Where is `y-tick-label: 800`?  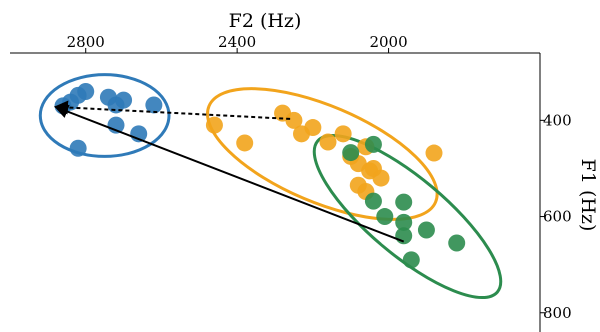
y-tick-label: 800 is located at coordinates (557, 313).